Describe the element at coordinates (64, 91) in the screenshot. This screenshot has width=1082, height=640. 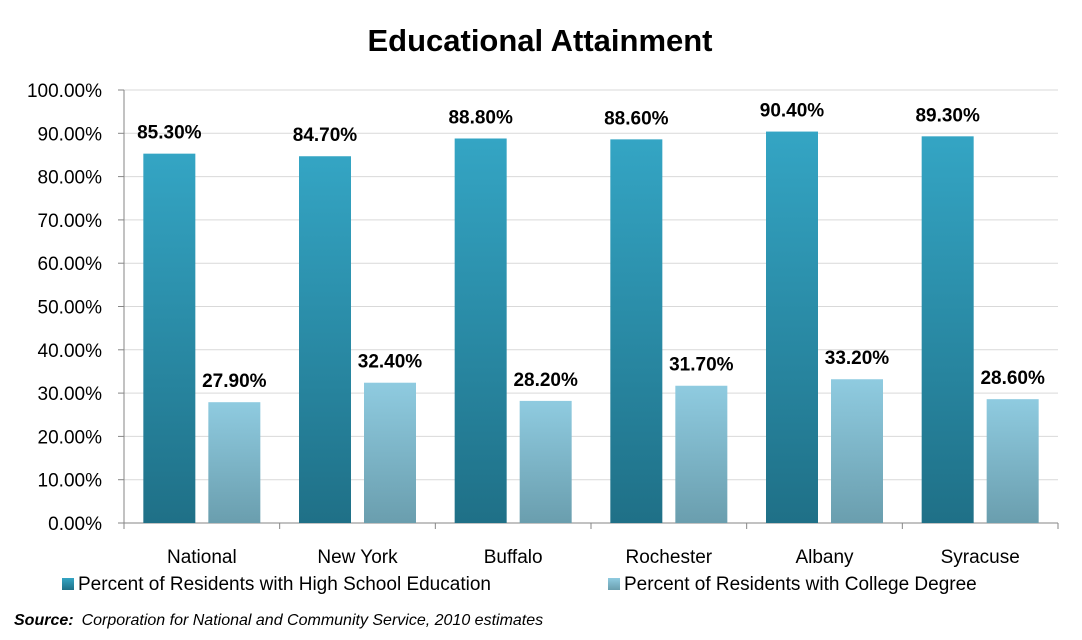
I see `y-tick-label: 100.00%` at that location.